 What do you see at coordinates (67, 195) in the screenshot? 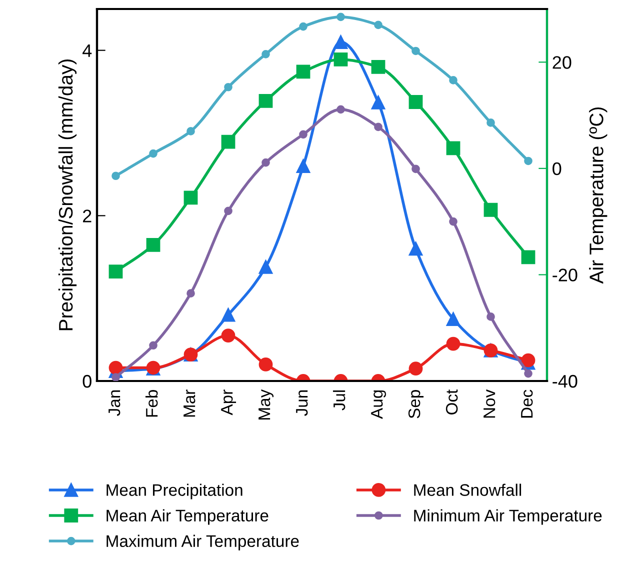
I see `y-axis-title: Precipitation/Snowfall (mm/day)` at bounding box center [67, 195].